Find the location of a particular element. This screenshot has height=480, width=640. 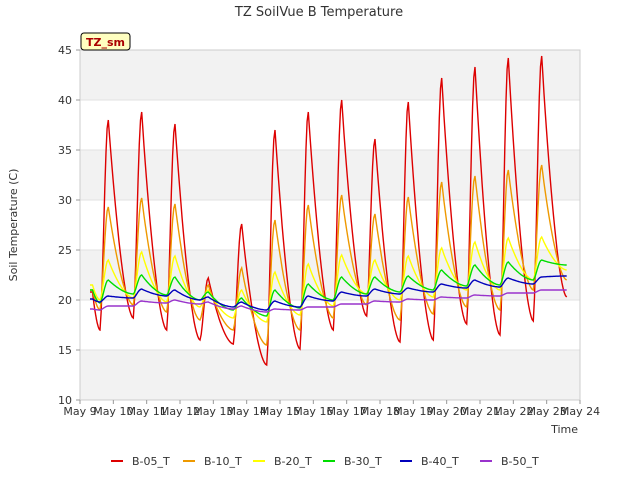

y-tick-label: 20 is located at coordinates (65, 300).